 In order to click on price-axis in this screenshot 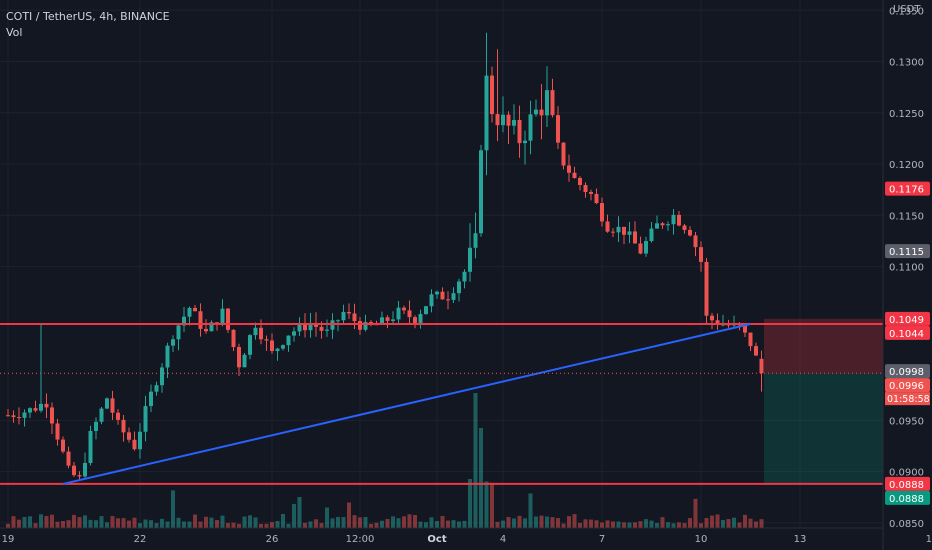, I will do `click(907, 275)`.